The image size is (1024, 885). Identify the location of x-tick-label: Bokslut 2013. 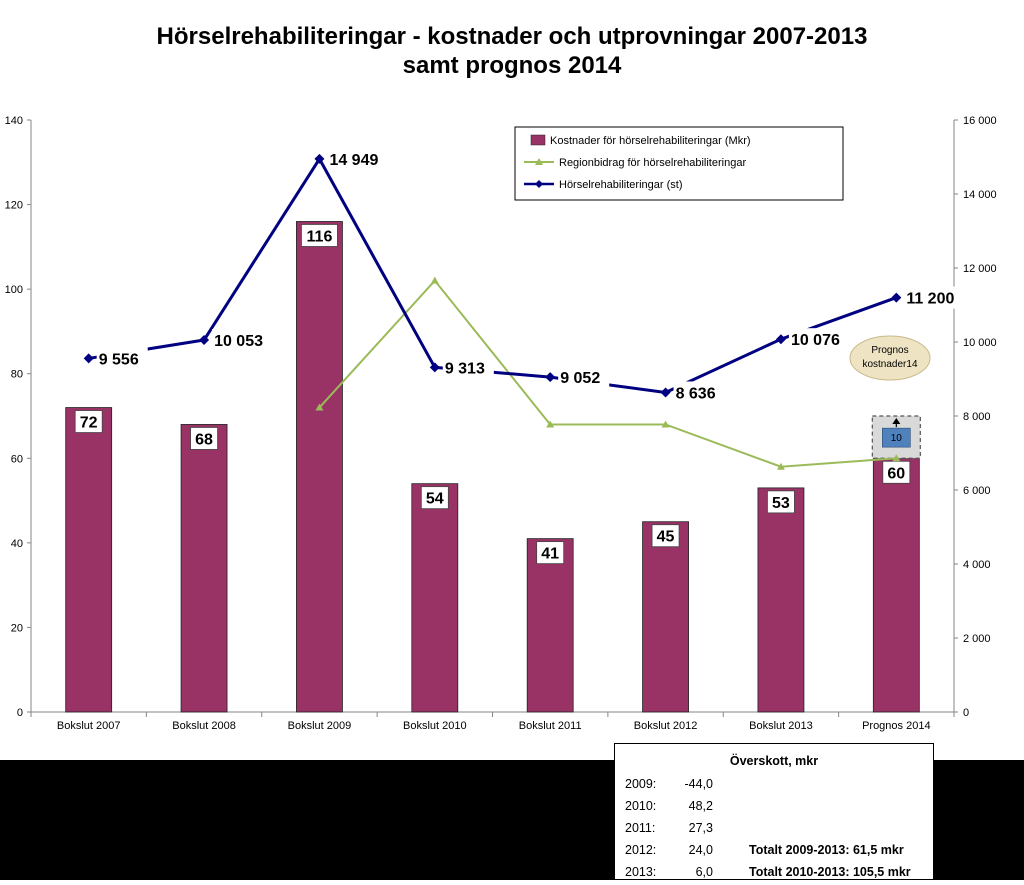
(781, 726).